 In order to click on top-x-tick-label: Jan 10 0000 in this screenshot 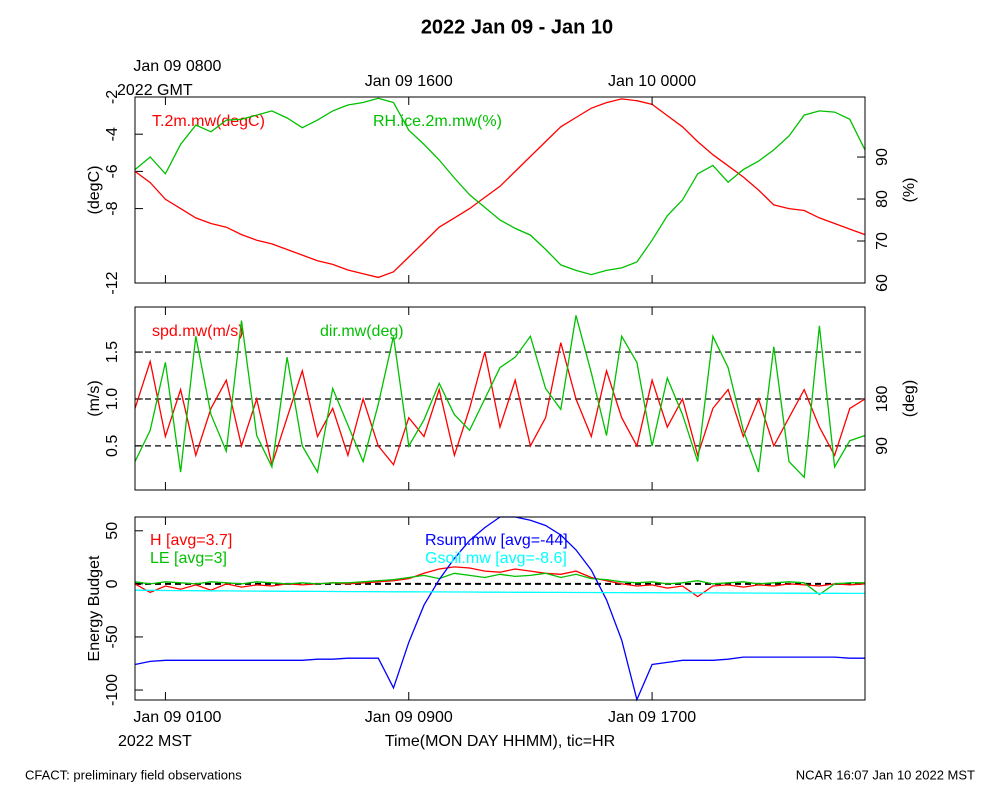, I will do `click(652, 81)`.